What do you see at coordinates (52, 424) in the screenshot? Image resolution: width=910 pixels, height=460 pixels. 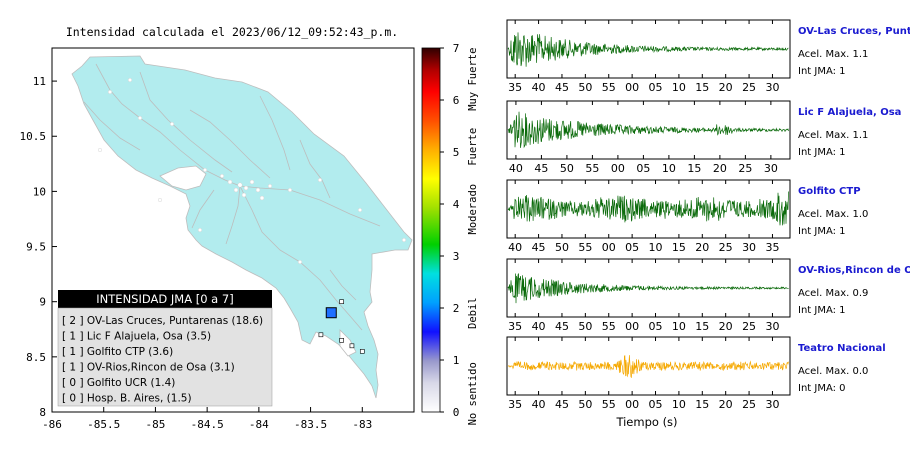 I see `map-x-tick-label: -86` at bounding box center [52, 424].